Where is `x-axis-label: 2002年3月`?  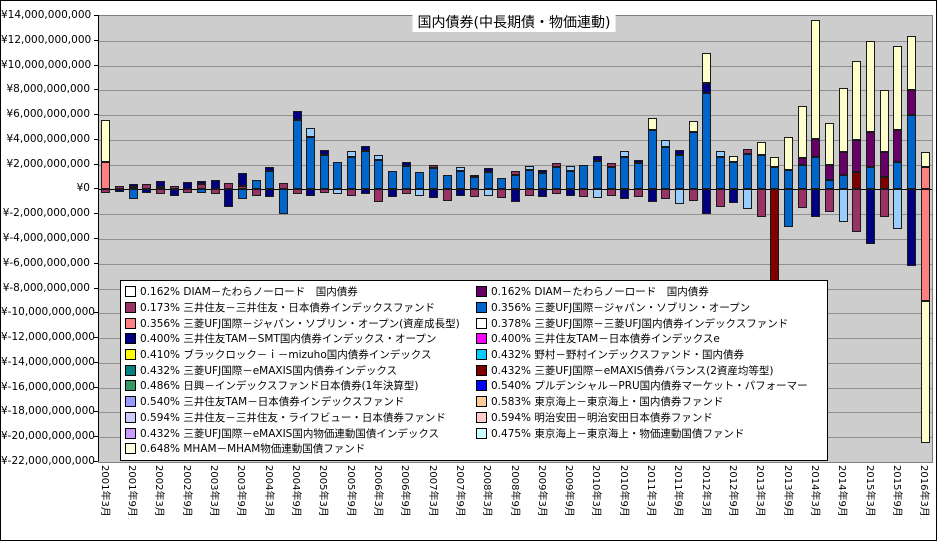 x-axis-label: 2002年3月 is located at coordinates (159, 491).